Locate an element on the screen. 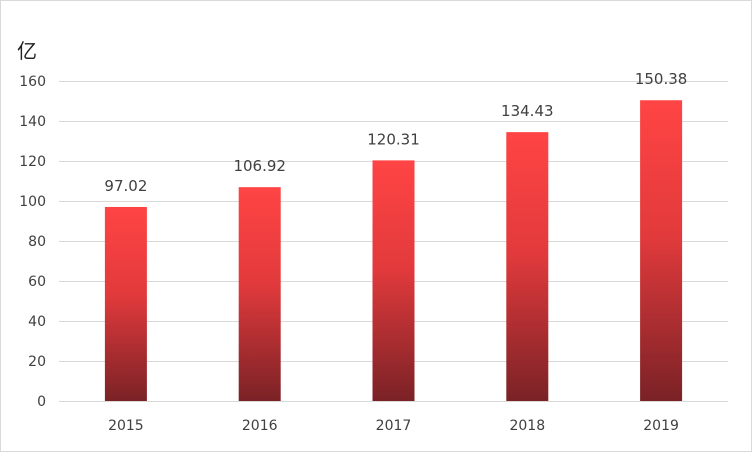 The image size is (752, 452). y-tick-label: 60 is located at coordinates (37, 282).